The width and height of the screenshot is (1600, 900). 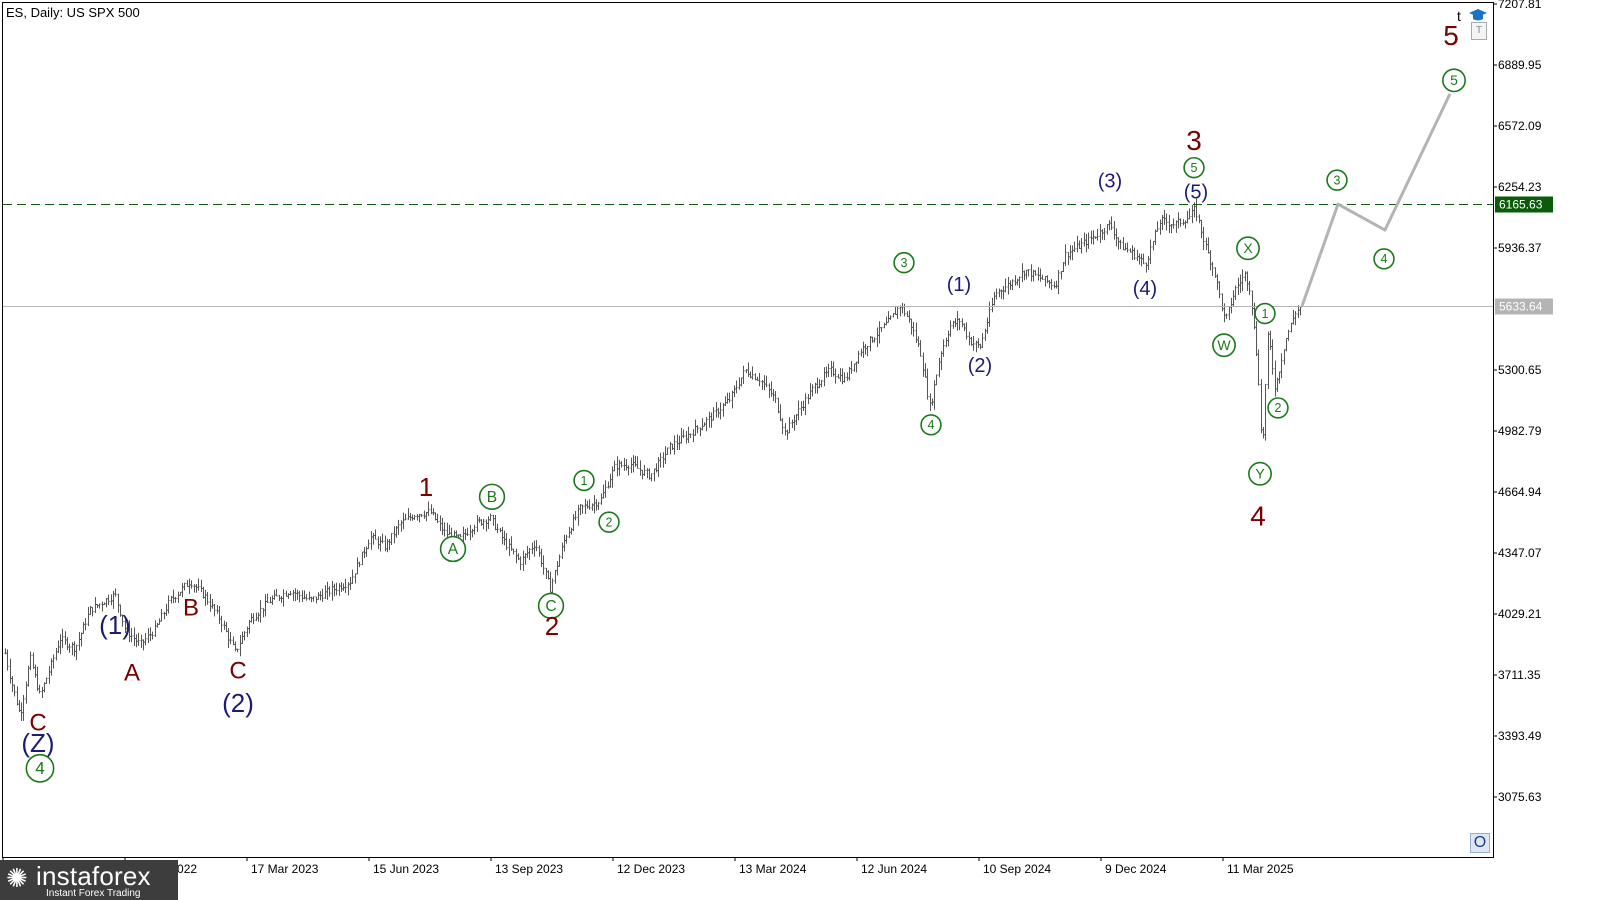 I want to click on y-tick-label: 5300.65, so click(x=1520, y=370).